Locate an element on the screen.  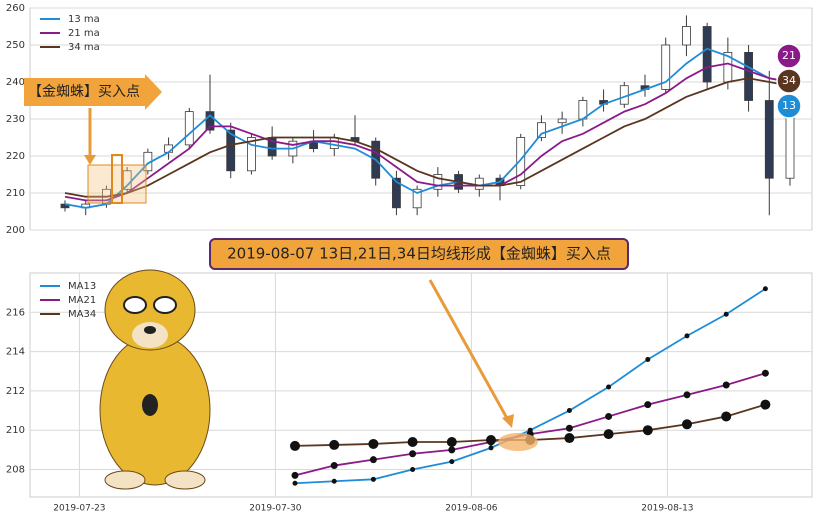
badge-label: 34 is located at coordinates (789, 80).